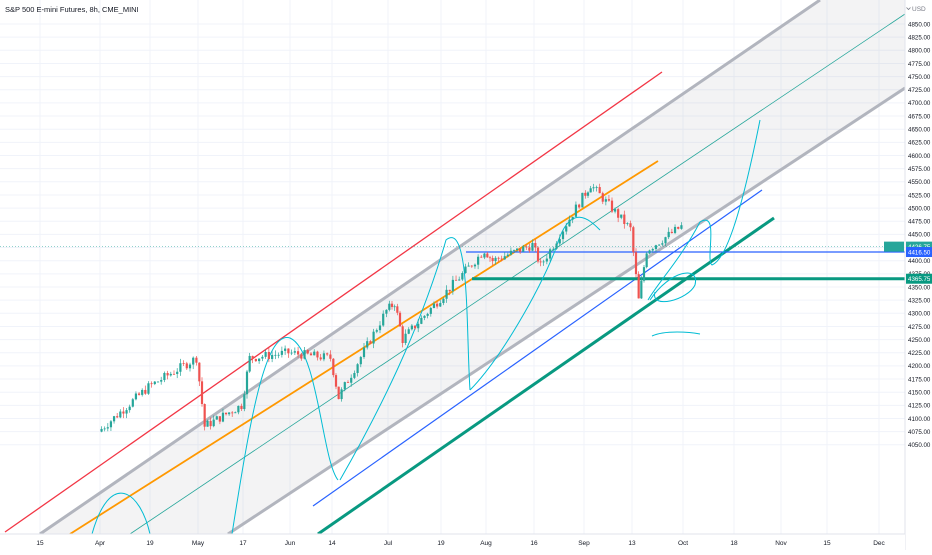 Image resolution: width=932 pixels, height=555 pixels. What do you see at coordinates (919, 327) in the screenshot?
I see `price-axis-label: 4275.00` at bounding box center [919, 327].